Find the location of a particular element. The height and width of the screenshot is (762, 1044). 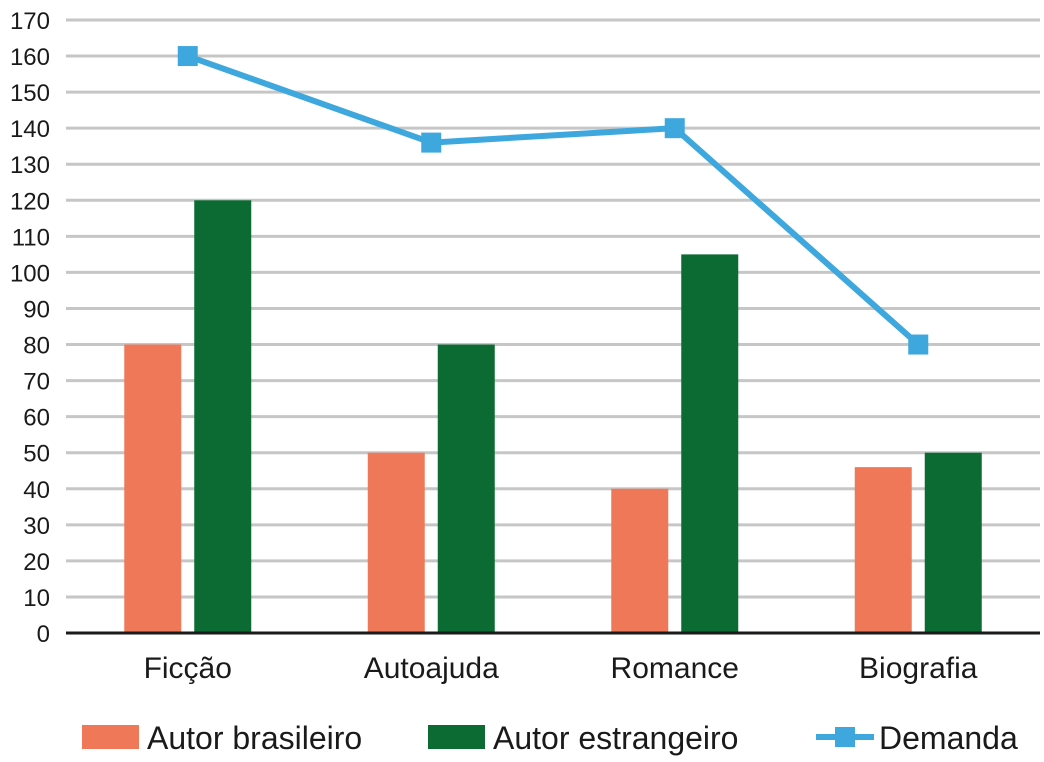

legend-item-autor-estrangeiro: Autor estrangeiro is located at coordinates (583, 738).